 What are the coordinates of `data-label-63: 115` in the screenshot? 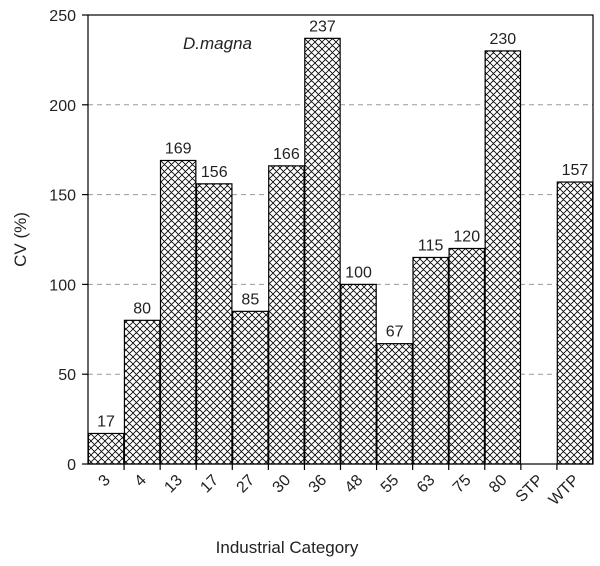 It's located at (431, 245).